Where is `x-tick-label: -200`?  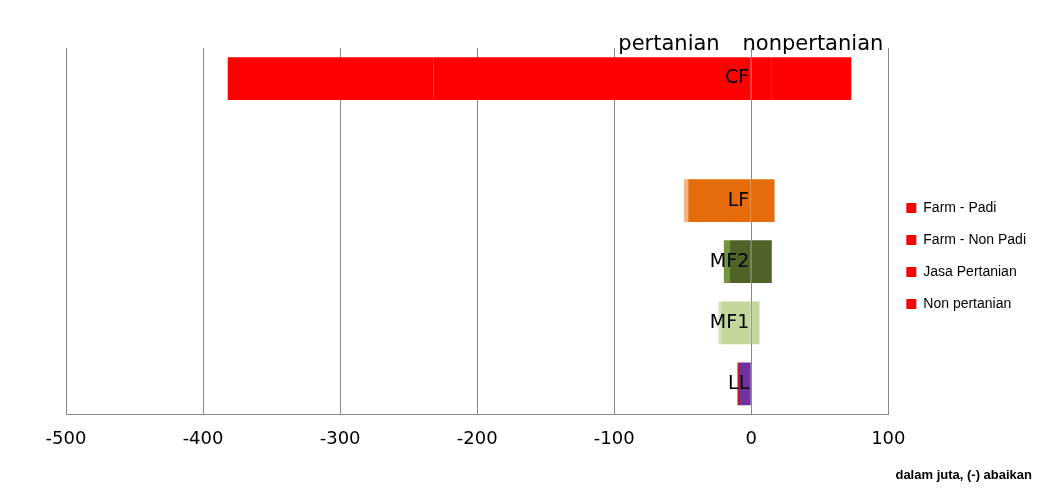
x-tick-label: -200 is located at coordinates (477, 437).